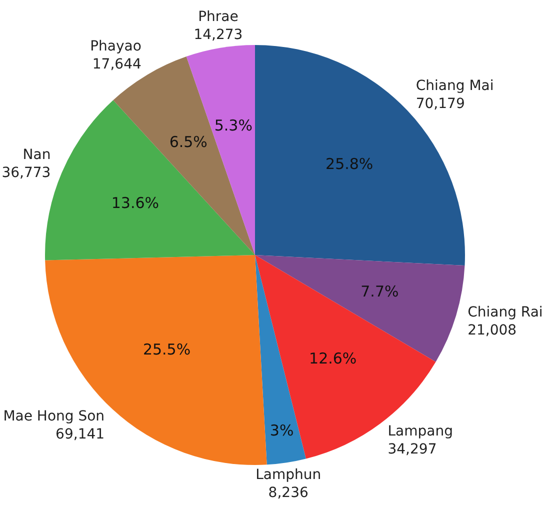 Image resolution: width=550 pixels, height=515 pixels. I want to click on slice-label: Lamphun, so click(289, 475).